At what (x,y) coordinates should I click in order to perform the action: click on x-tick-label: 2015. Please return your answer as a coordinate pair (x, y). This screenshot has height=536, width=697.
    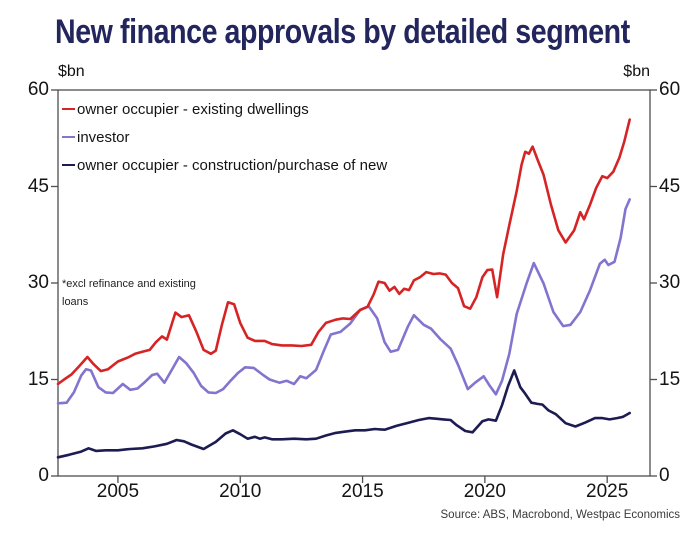
    Looking at the image, I should click on (362, 491).